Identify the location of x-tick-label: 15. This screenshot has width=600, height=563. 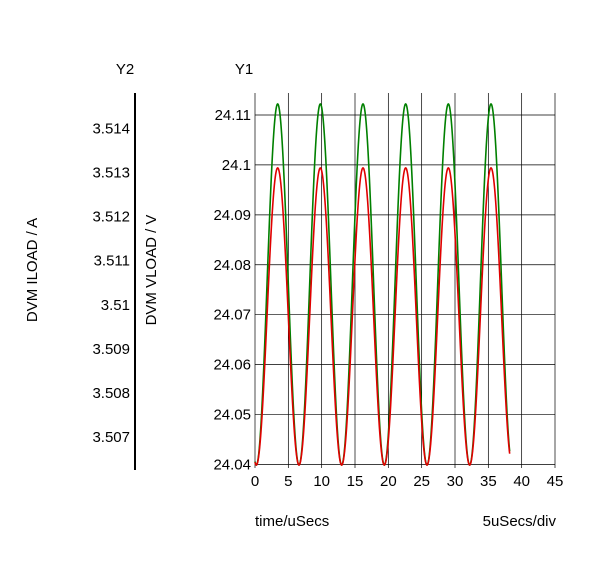
(355, 481).